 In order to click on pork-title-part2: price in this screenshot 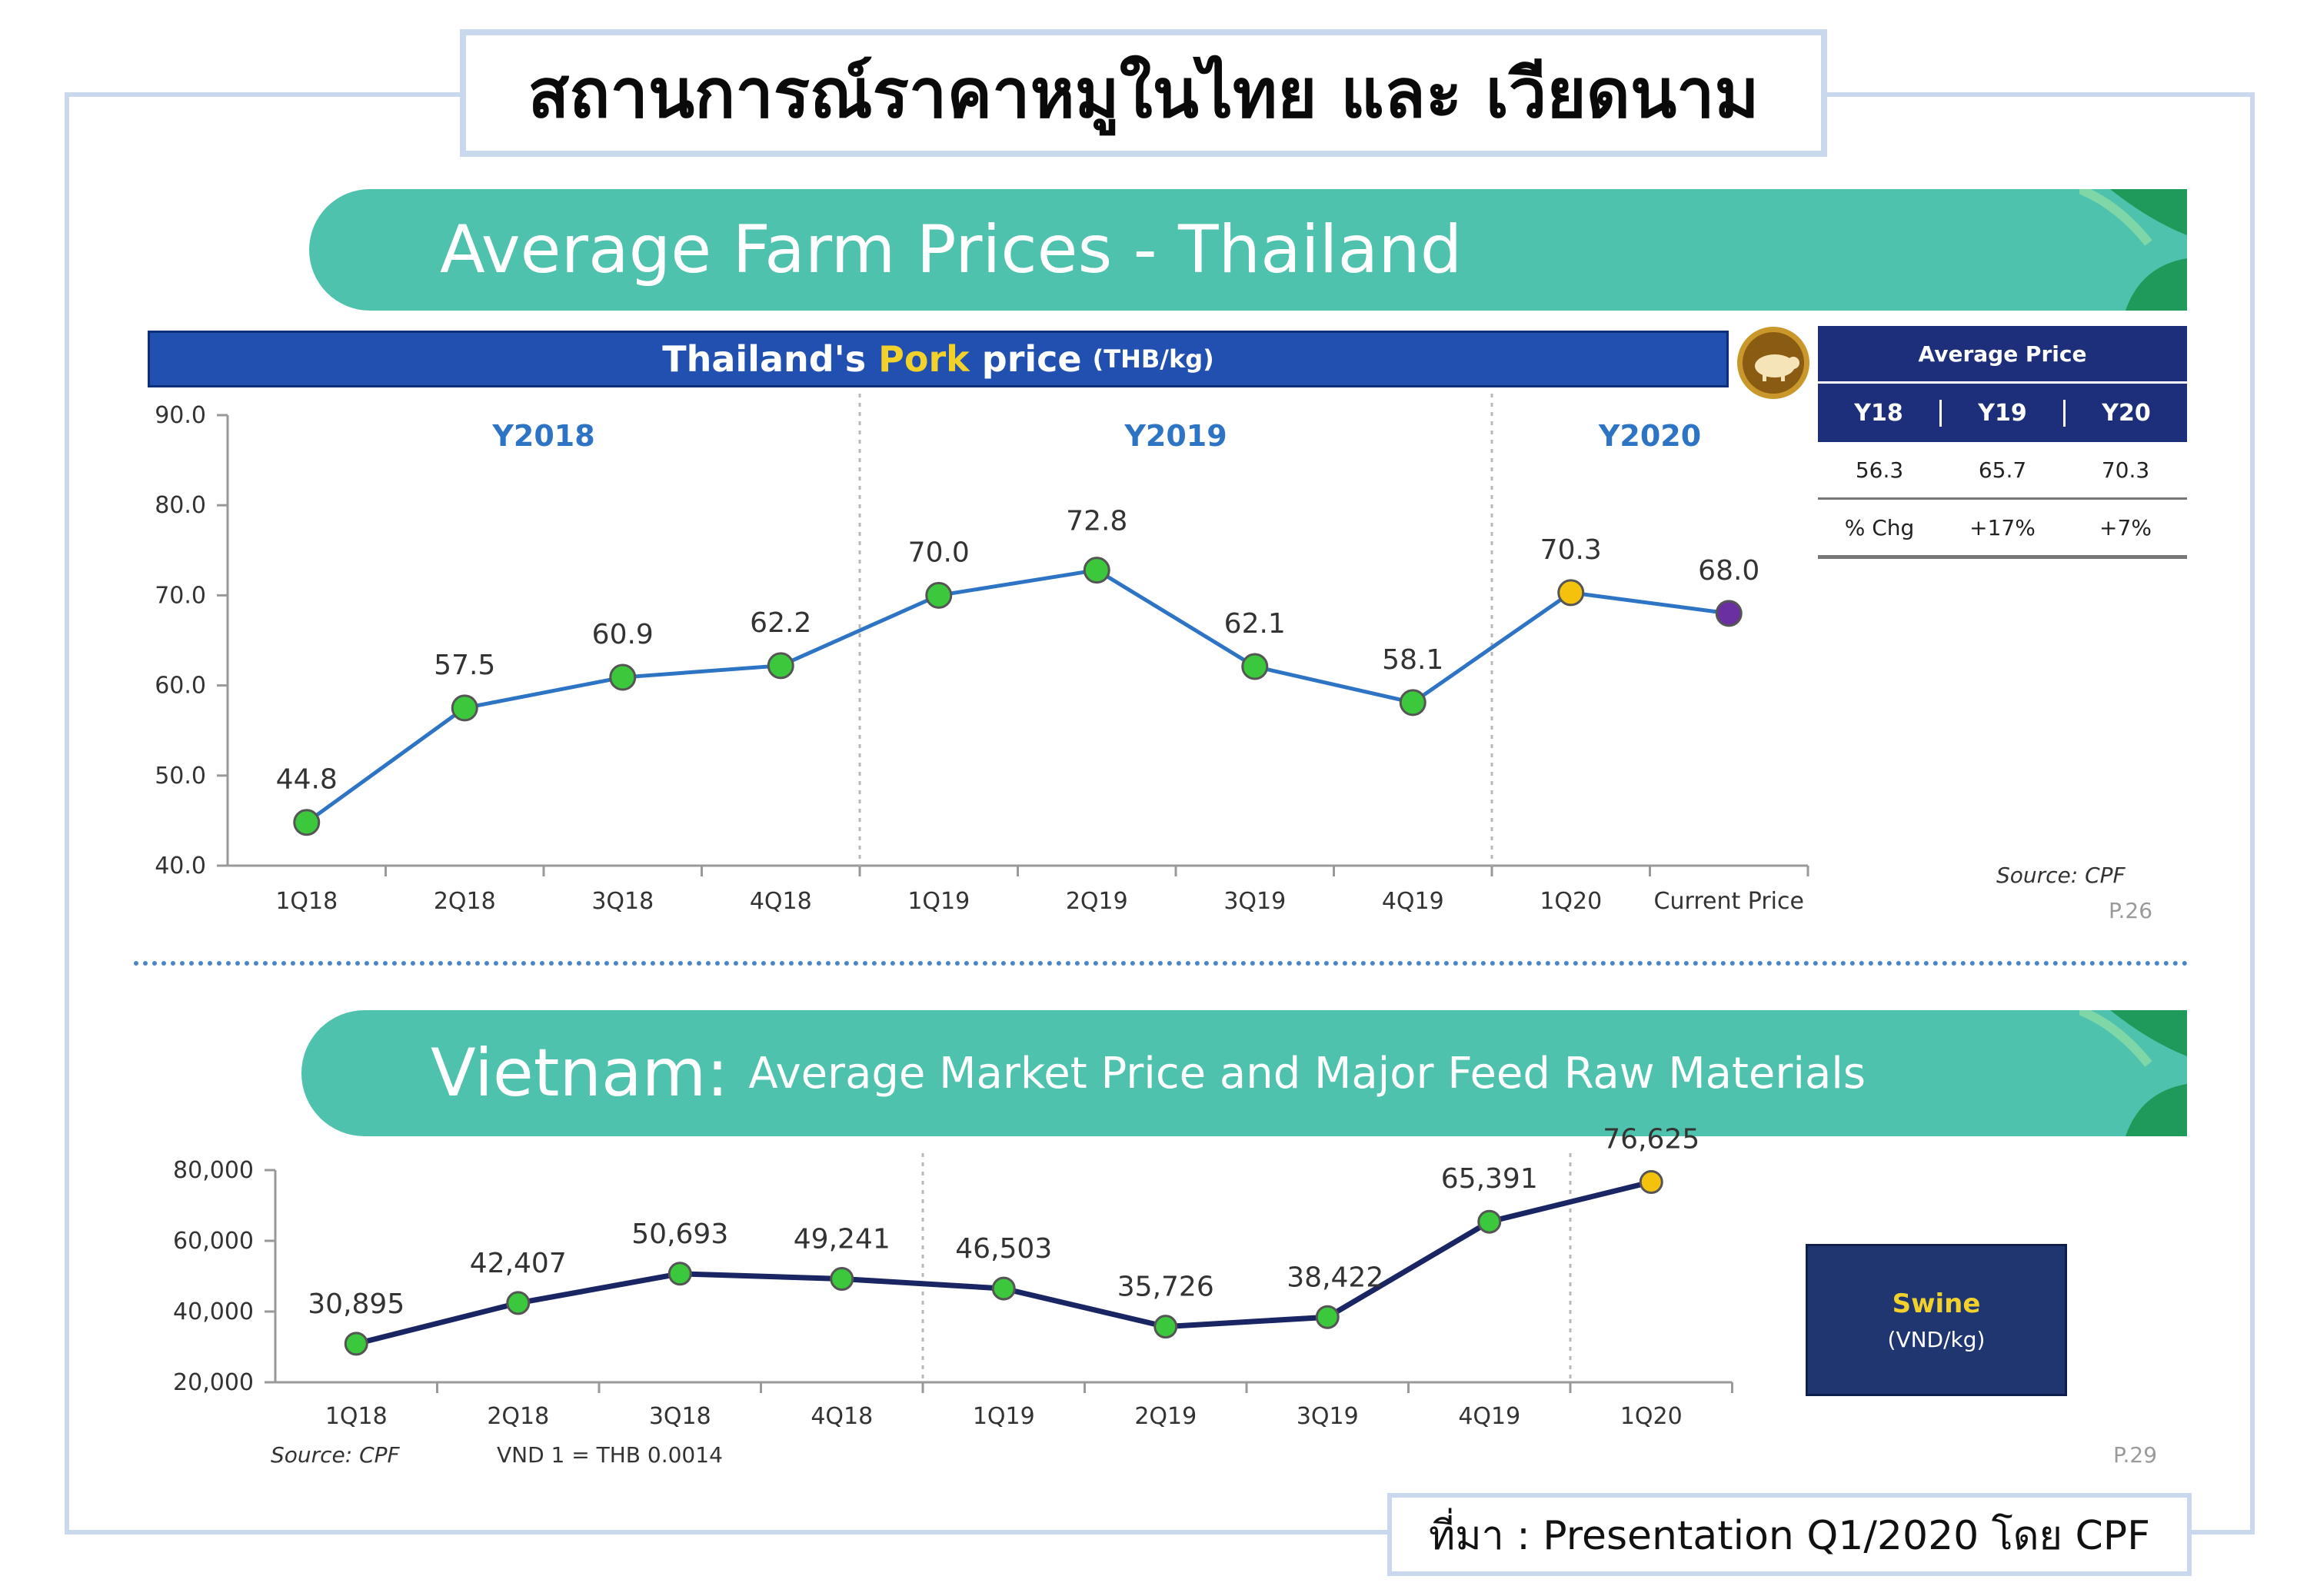, I will do `click(1031, 359)`.